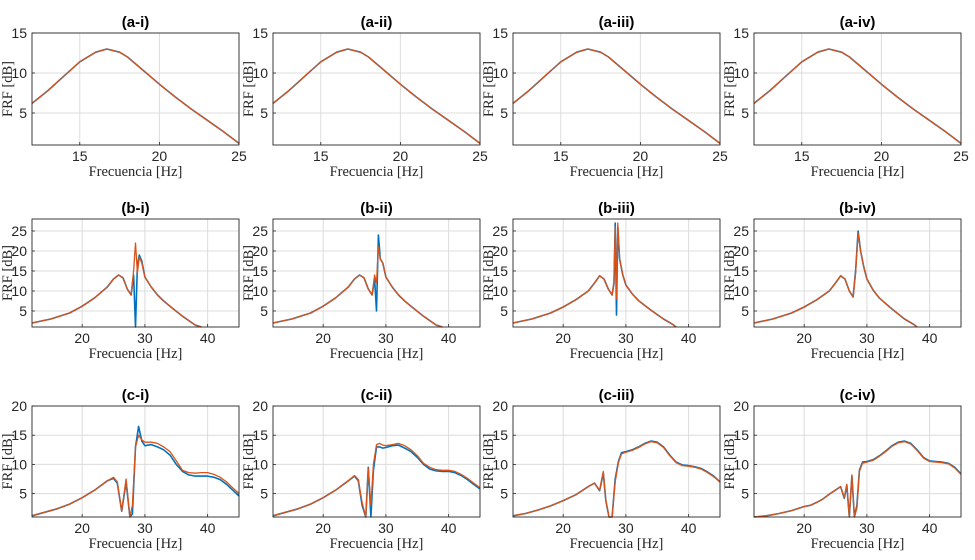 This screenshot has width=975, height=560. I want to click on subplot-title: (a-iii), so click(617, 22).